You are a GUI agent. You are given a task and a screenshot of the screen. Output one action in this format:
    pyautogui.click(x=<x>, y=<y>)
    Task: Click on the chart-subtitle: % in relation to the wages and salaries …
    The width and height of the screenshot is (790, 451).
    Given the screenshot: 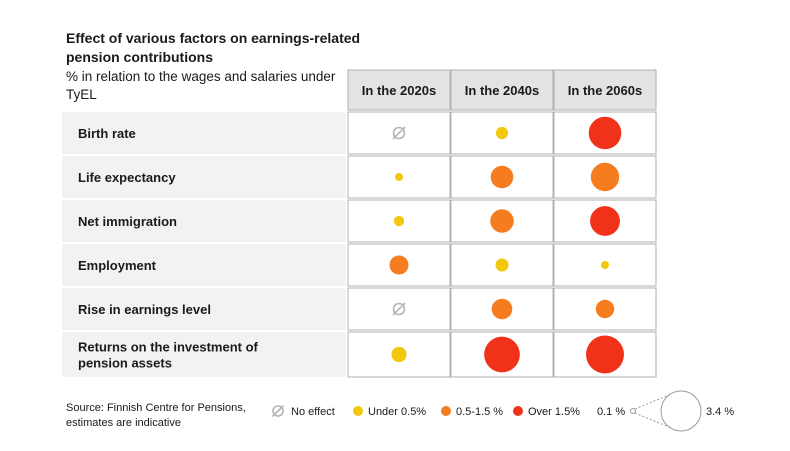 What is the action you would take?
    pyautogui.click(x=201, y=85)
    